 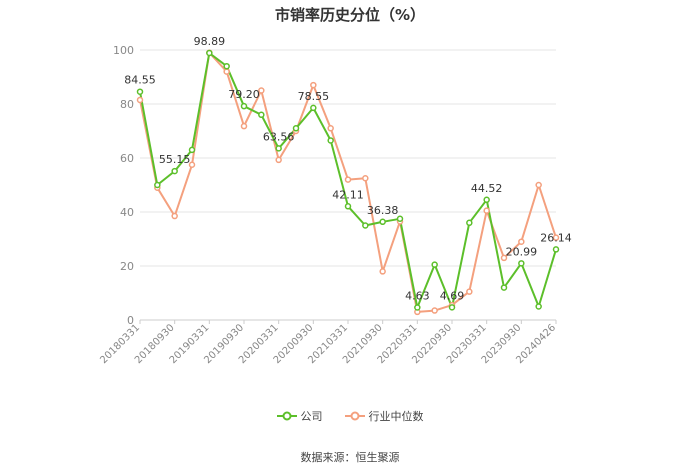 I want to click on y-tick-label: 100, so click(x=123, y=50).